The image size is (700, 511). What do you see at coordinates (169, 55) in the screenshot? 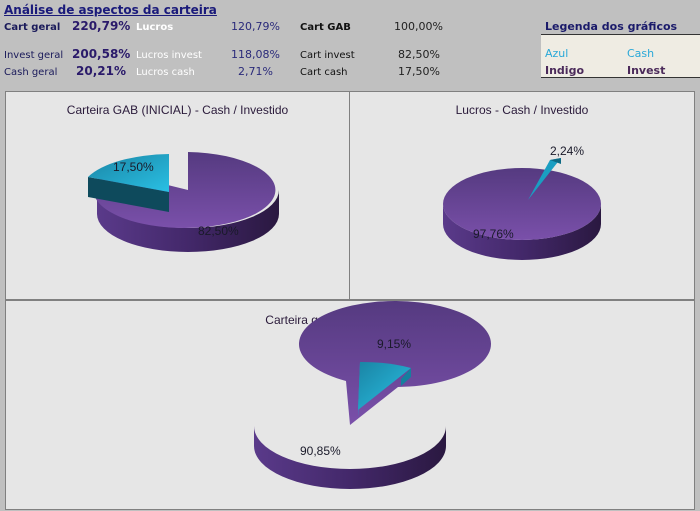
I see `lucros-invest-label: Lucros invest` at bounding box center [169, 55].